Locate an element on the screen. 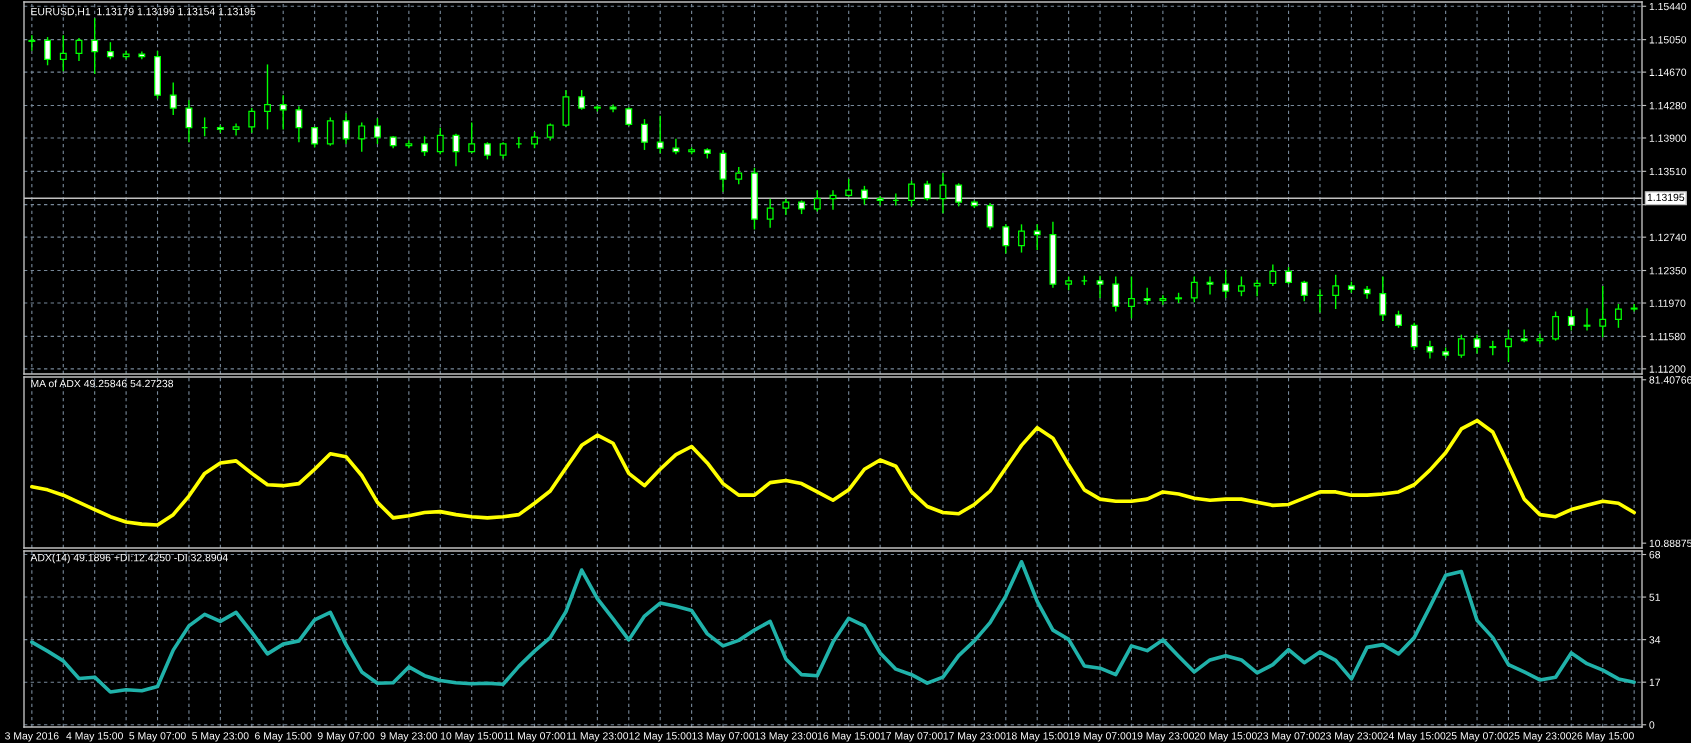 This screenshot has height=743, width=1691. x-tick-label: 19 May 23:00 is located at coordinates (1163, 737).